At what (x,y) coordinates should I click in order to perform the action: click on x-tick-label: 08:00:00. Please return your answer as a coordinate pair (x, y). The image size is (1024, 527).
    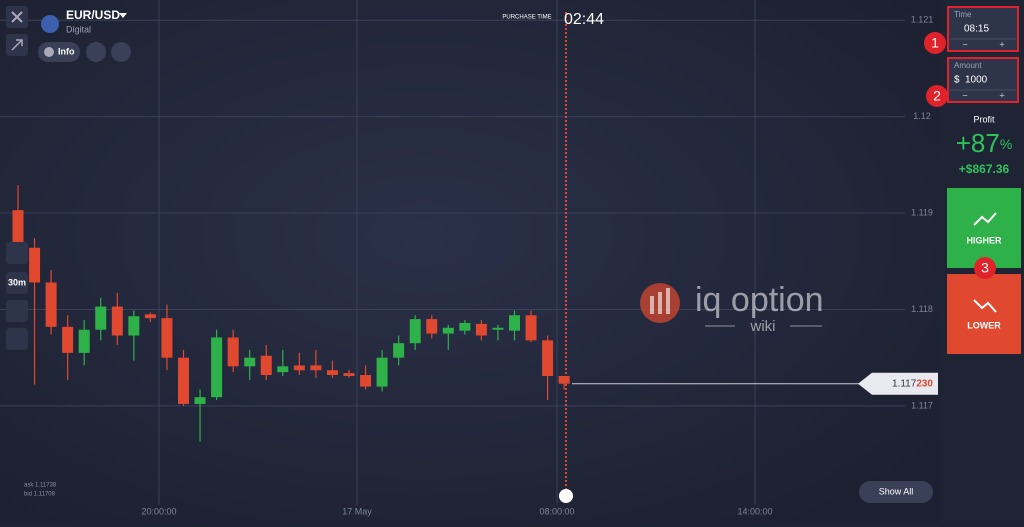
    Looking at the image, I should click on (556, 511).